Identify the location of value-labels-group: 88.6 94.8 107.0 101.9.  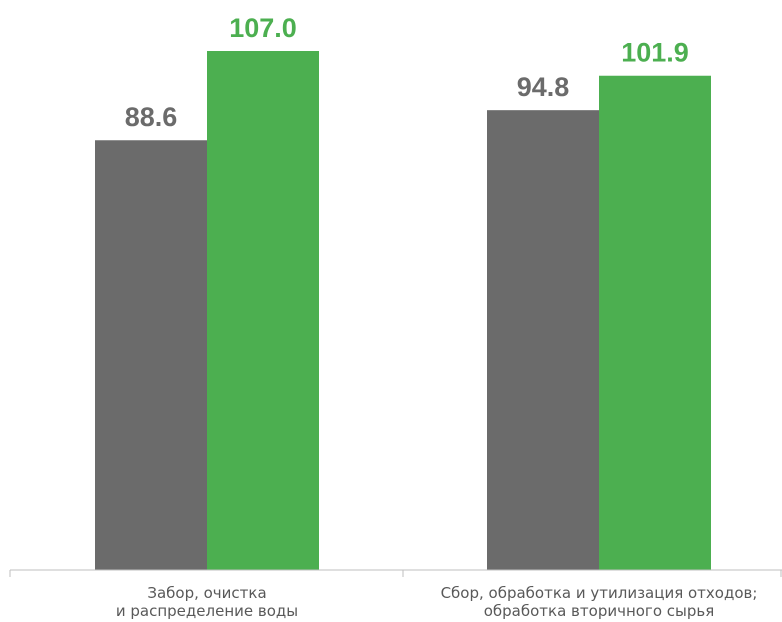
(407, 72).